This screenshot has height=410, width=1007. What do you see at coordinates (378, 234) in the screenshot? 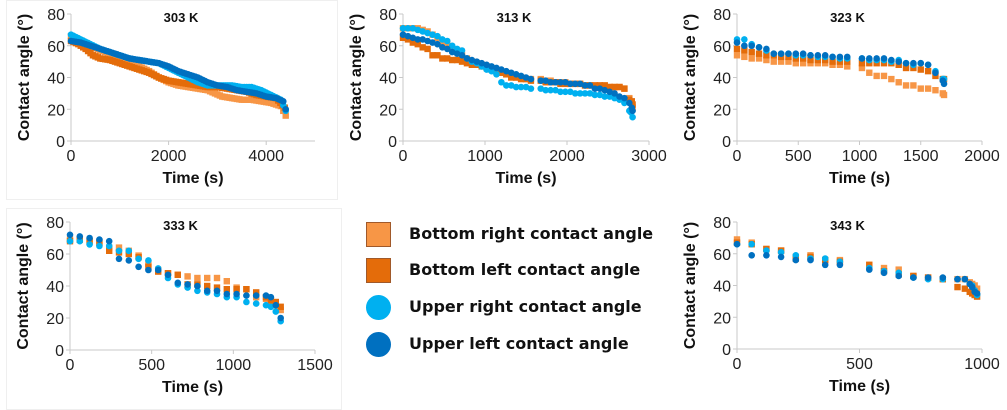
I see `square-marker-icon` at bounding box center [378, 234].